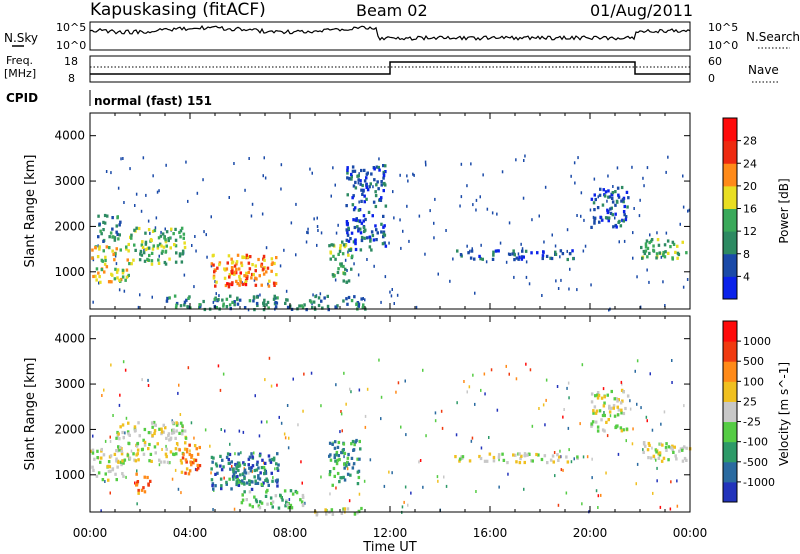  I want to click on search-label: N.Search, so click(773, 37).